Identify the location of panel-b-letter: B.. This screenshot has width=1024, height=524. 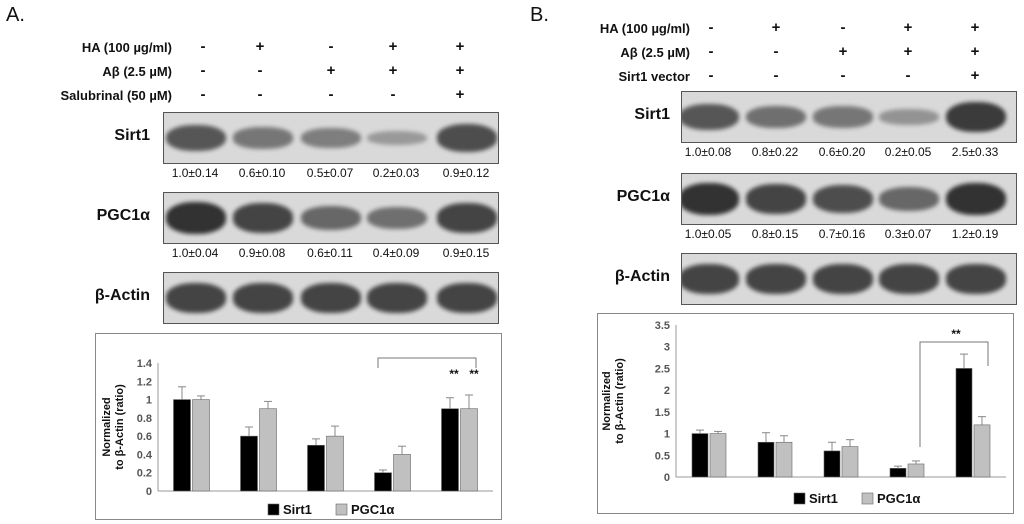
(539, 15).